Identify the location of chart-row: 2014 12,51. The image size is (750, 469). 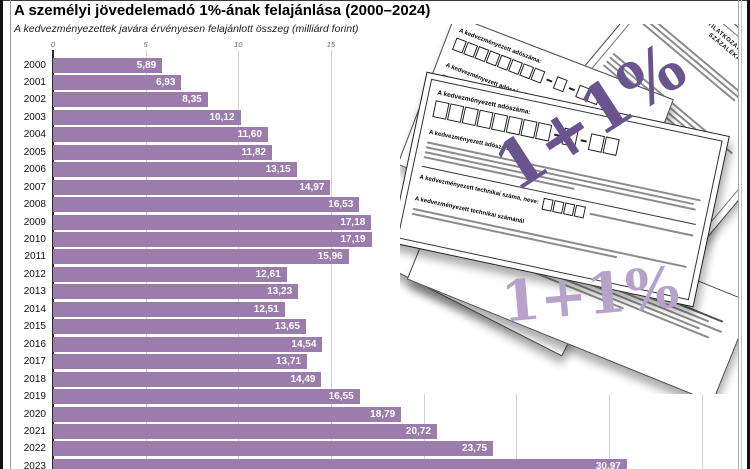
(146, 309).